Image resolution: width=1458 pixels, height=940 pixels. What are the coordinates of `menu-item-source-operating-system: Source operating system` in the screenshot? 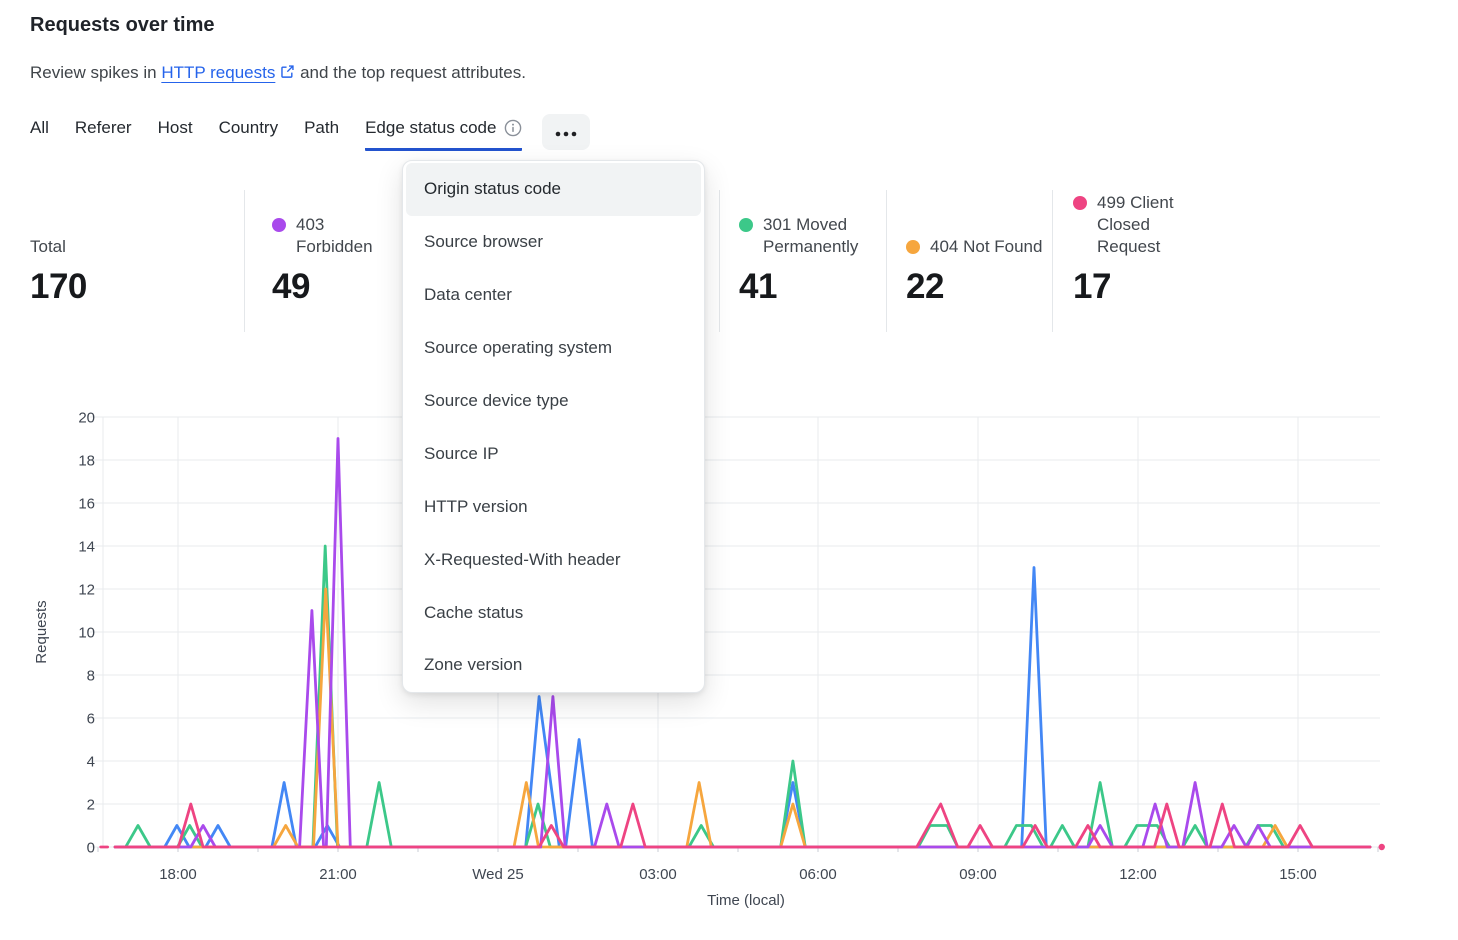 It's located at (518, 348).